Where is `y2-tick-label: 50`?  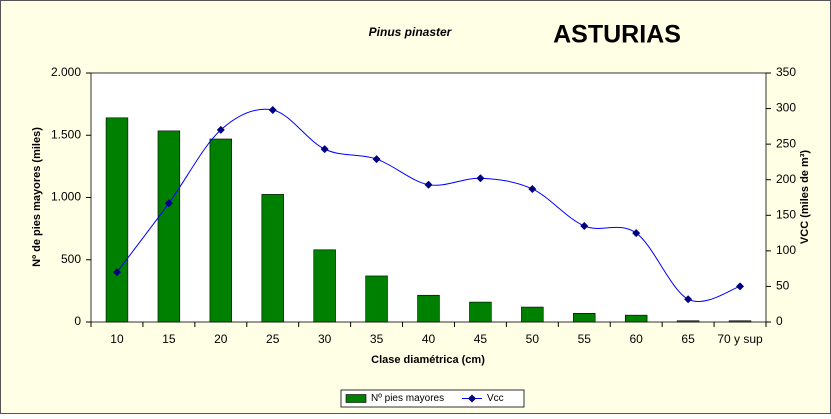
y2-tick-label: 50 is located at coordinates (783, 286).